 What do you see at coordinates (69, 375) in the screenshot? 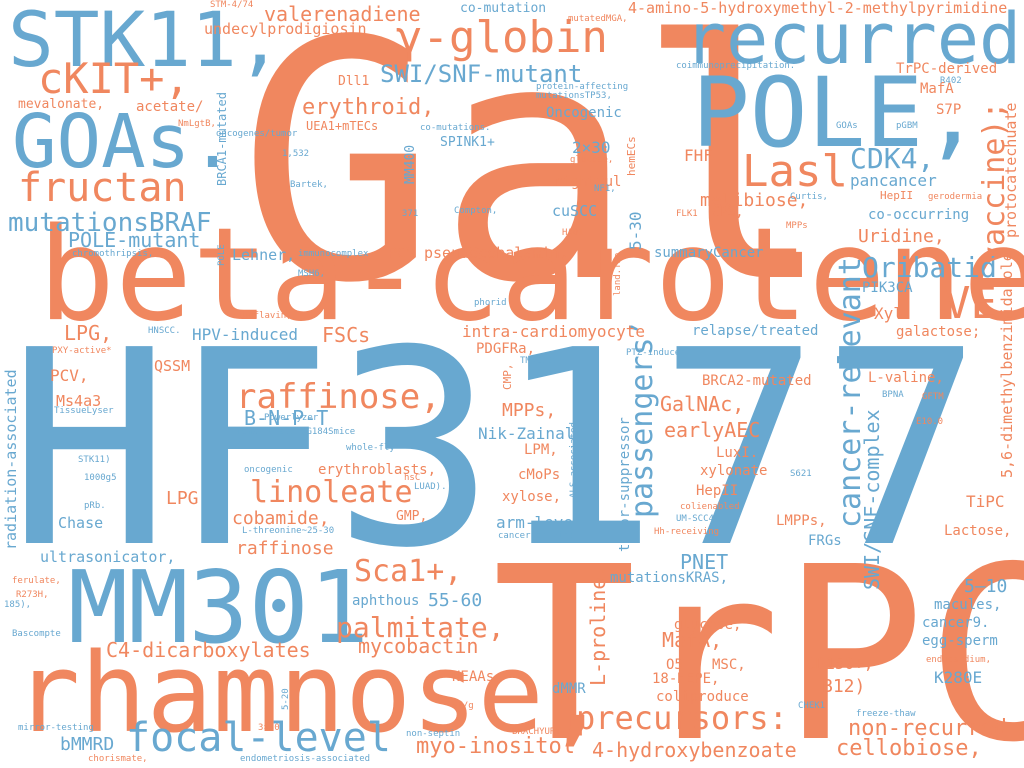
I see `word-pcv: PCV,` at bounding box center [69, 375].